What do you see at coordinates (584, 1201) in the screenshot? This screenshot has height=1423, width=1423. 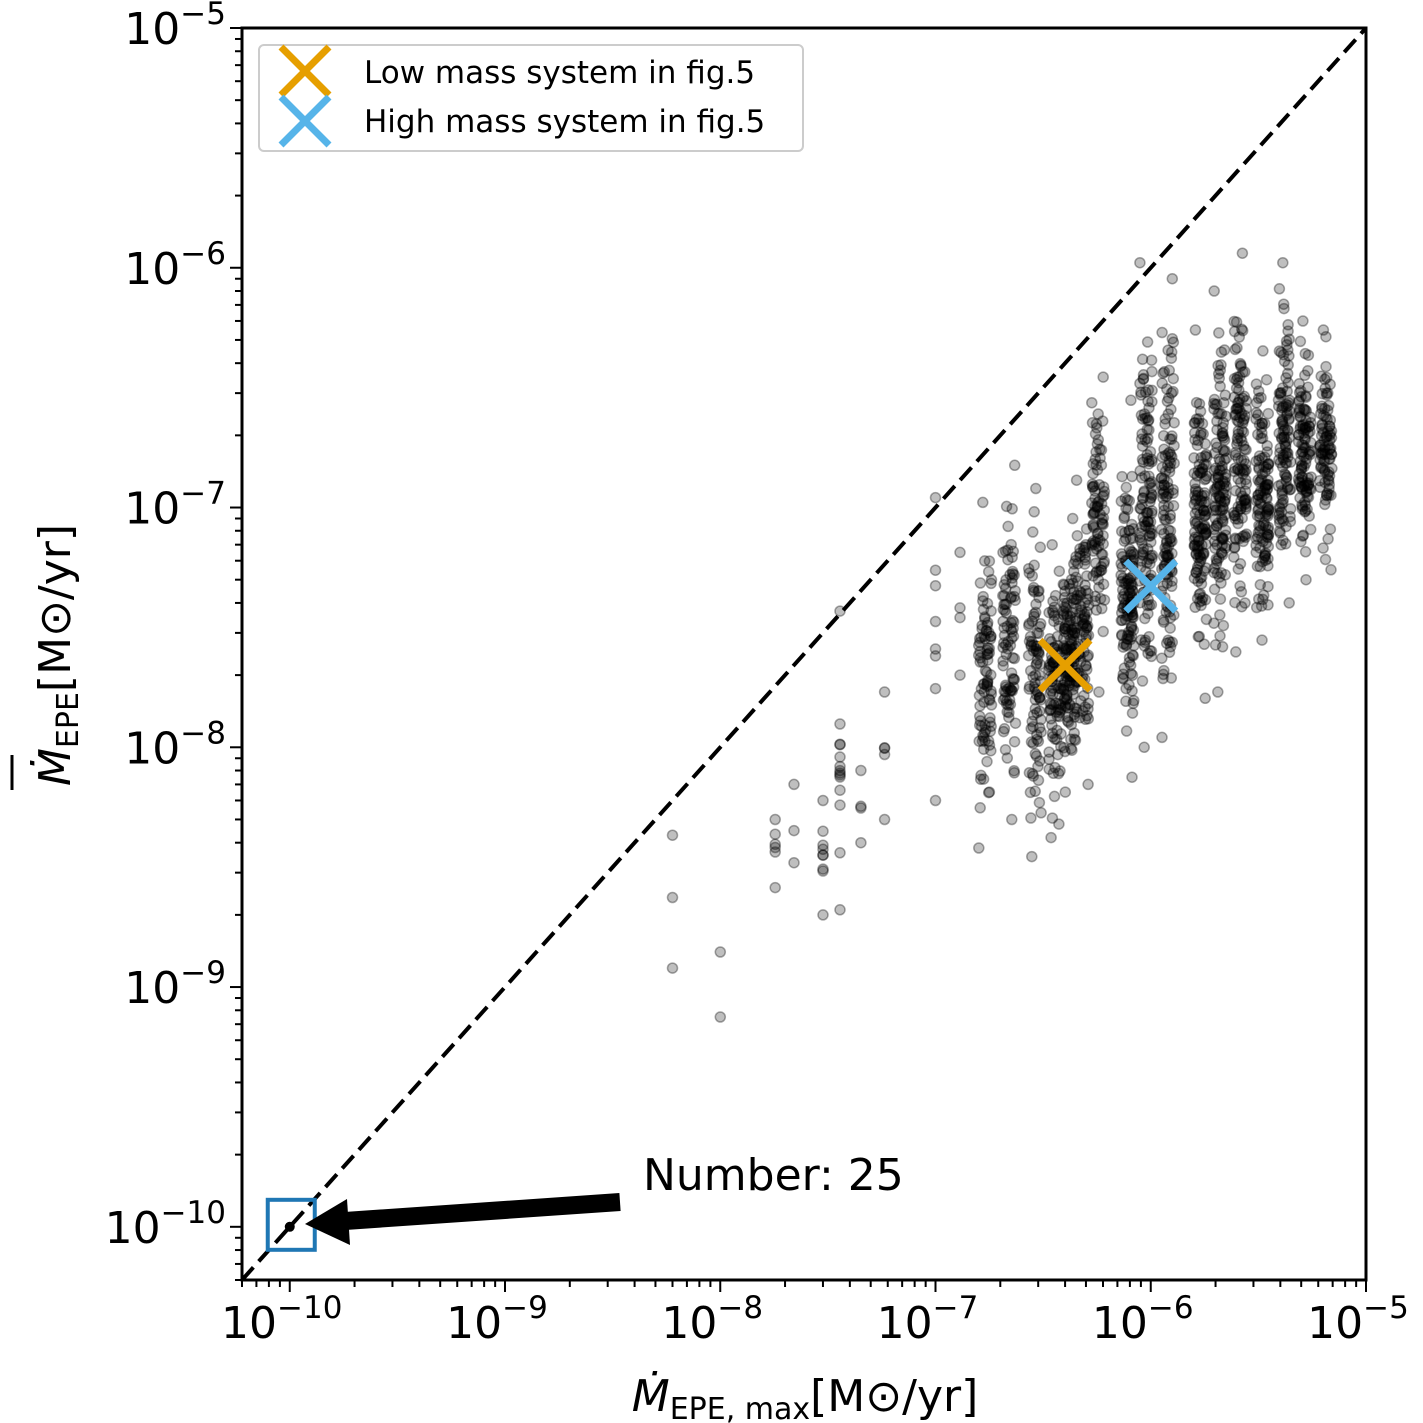 I see `annotation: Number: 25` at bounding box center [584, 1201].